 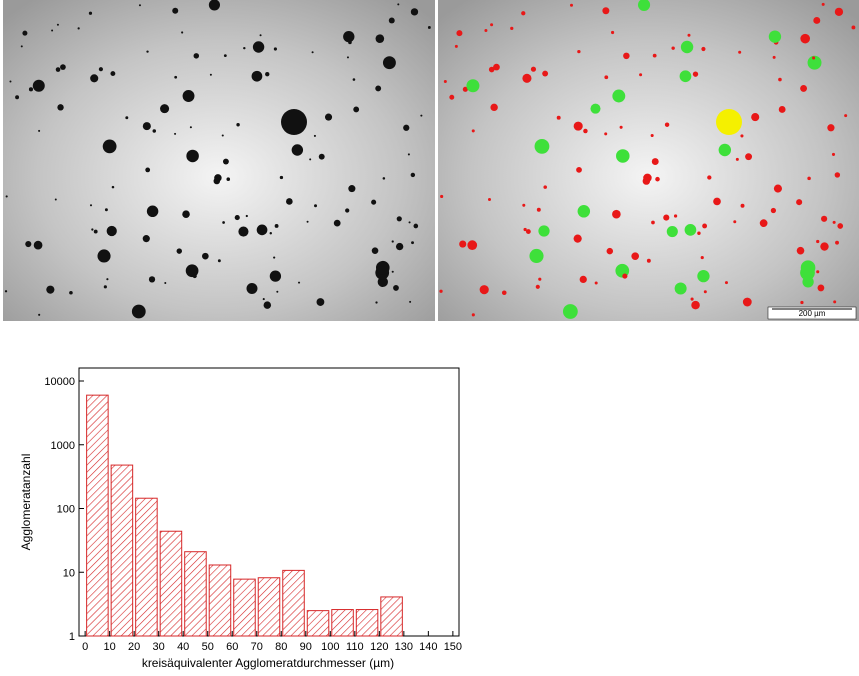 I want to click on x-tick-label: 40, so click(x=183, y=647).